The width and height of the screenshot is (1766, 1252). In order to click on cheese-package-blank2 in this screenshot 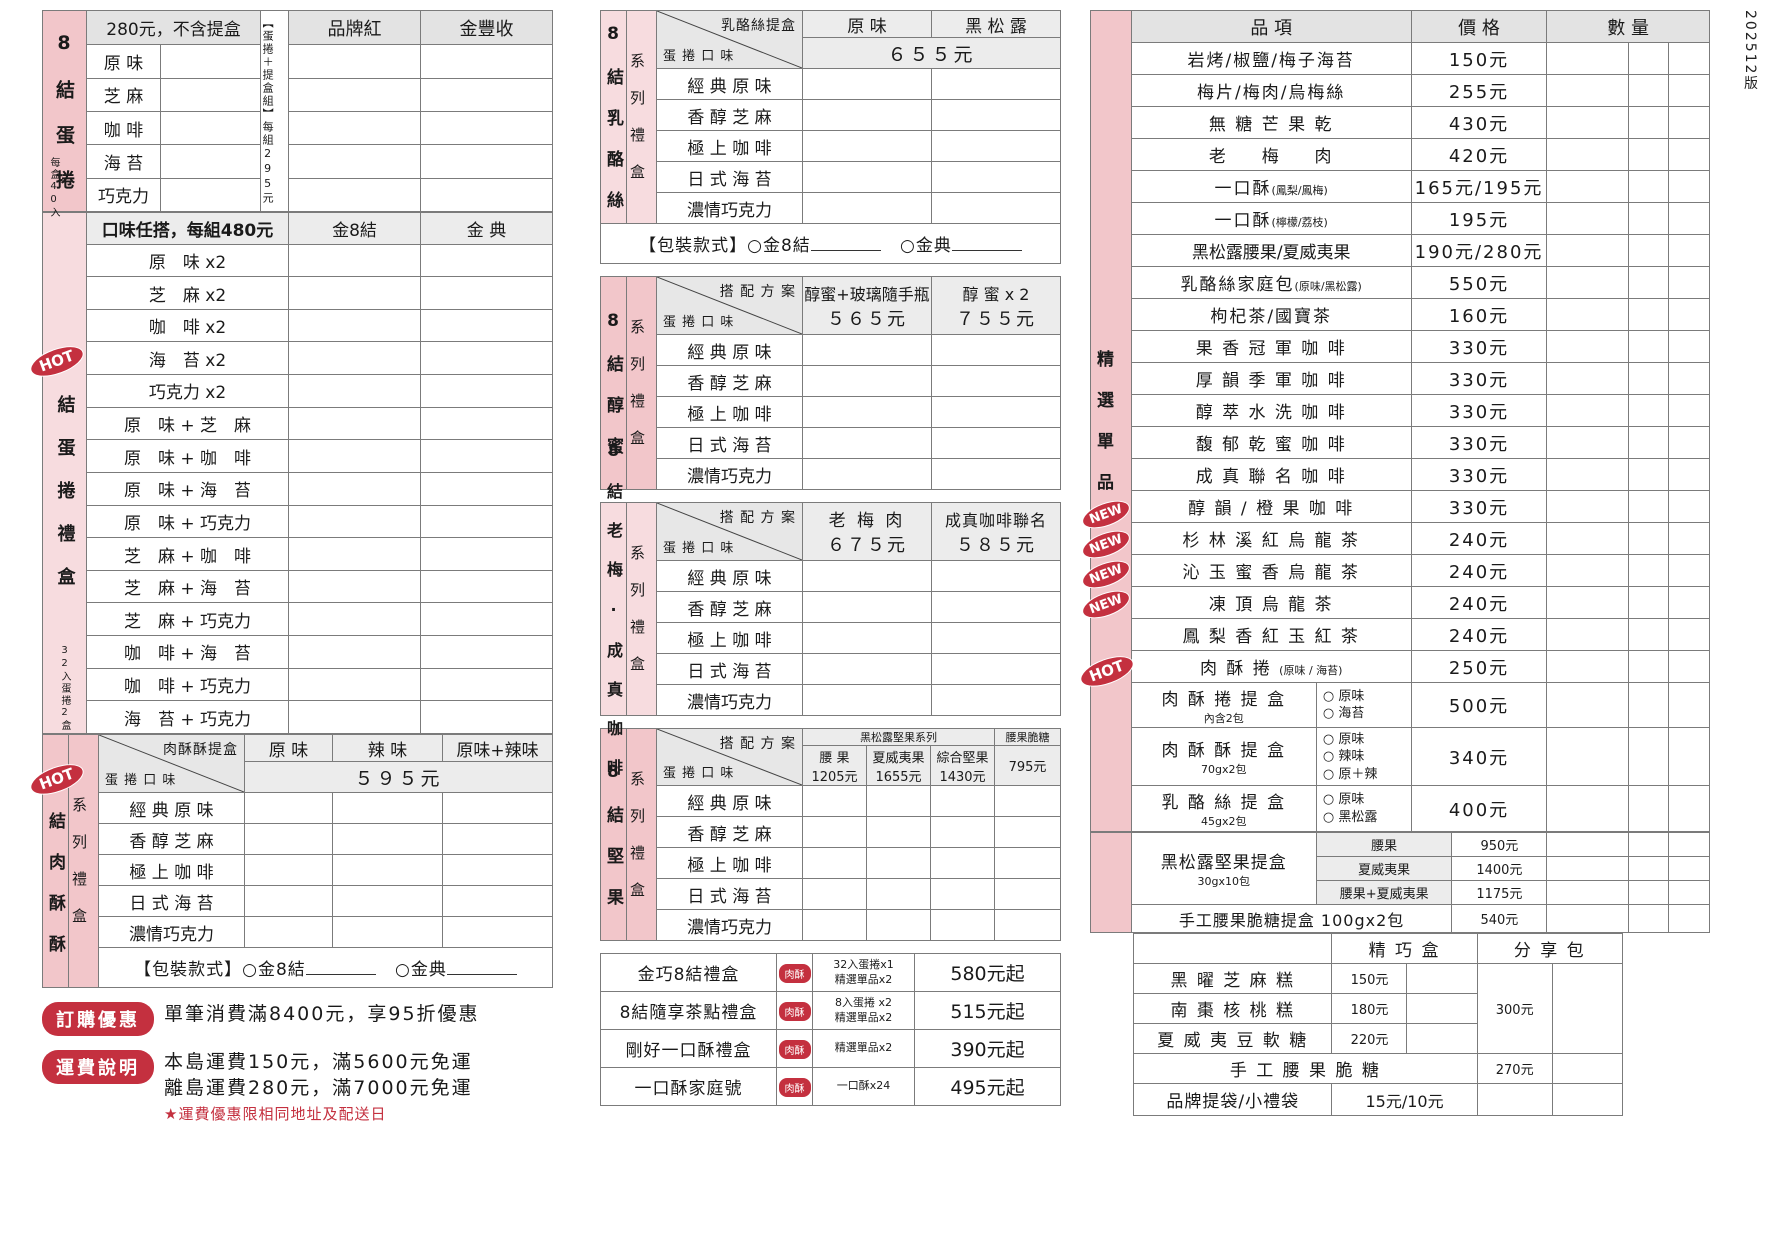, I will do `click(986, 250)`.